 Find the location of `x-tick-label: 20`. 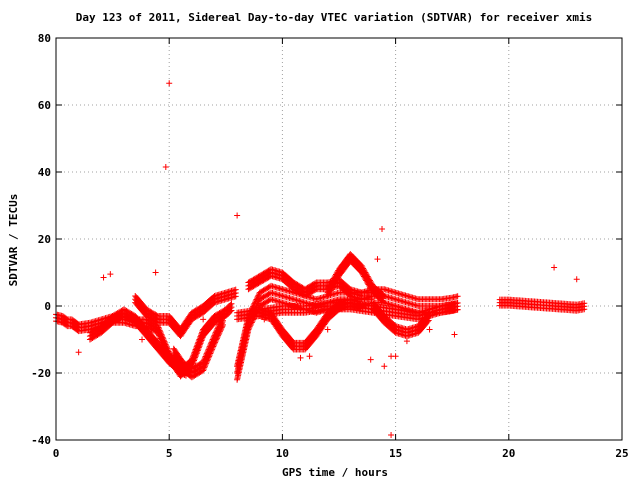

x-tick-label: 20 is located at coordinates (508, 453).